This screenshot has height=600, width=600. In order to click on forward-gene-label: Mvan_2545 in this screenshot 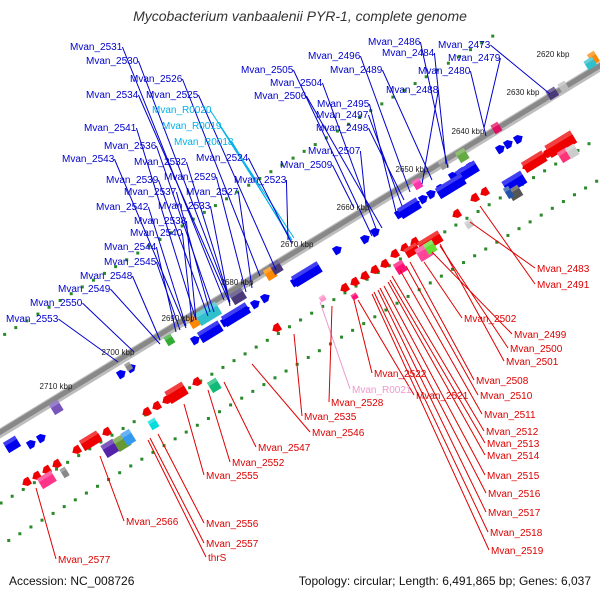, I will do `click(130, 262)`.